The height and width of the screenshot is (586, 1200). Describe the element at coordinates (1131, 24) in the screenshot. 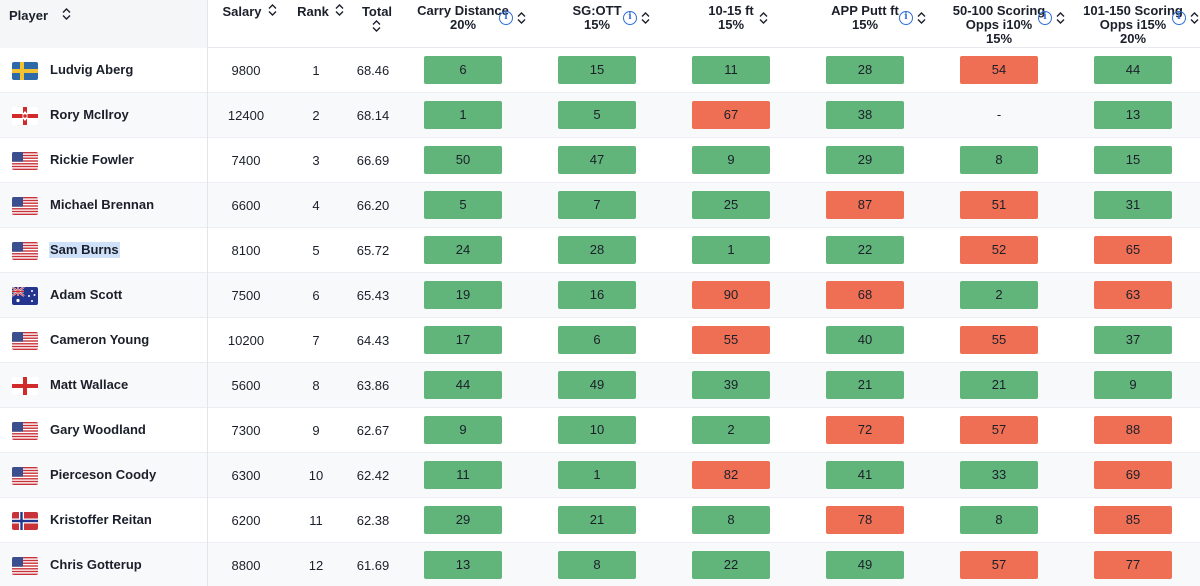

I see `stat-header-cell: 101-150 Scoring Opps i15% 20% i` at that location.